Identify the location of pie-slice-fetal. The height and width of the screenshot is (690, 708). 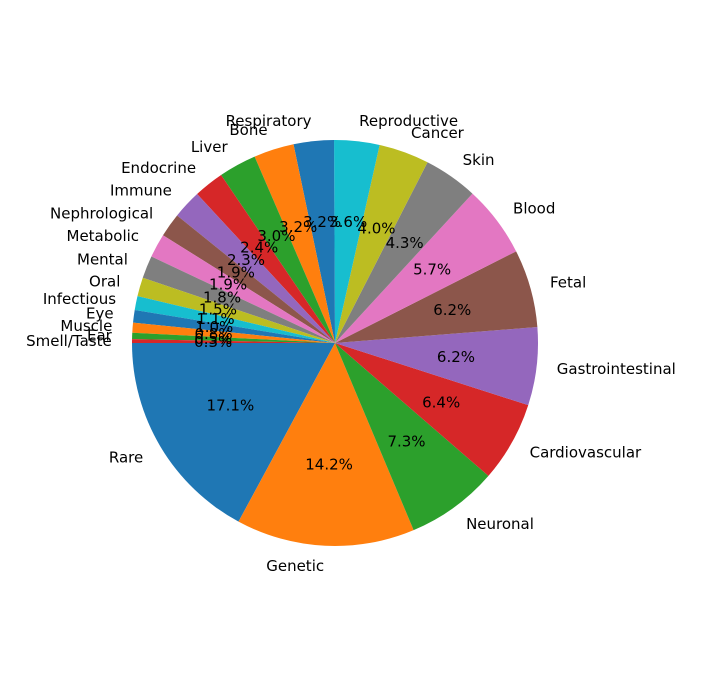
(436, 297).